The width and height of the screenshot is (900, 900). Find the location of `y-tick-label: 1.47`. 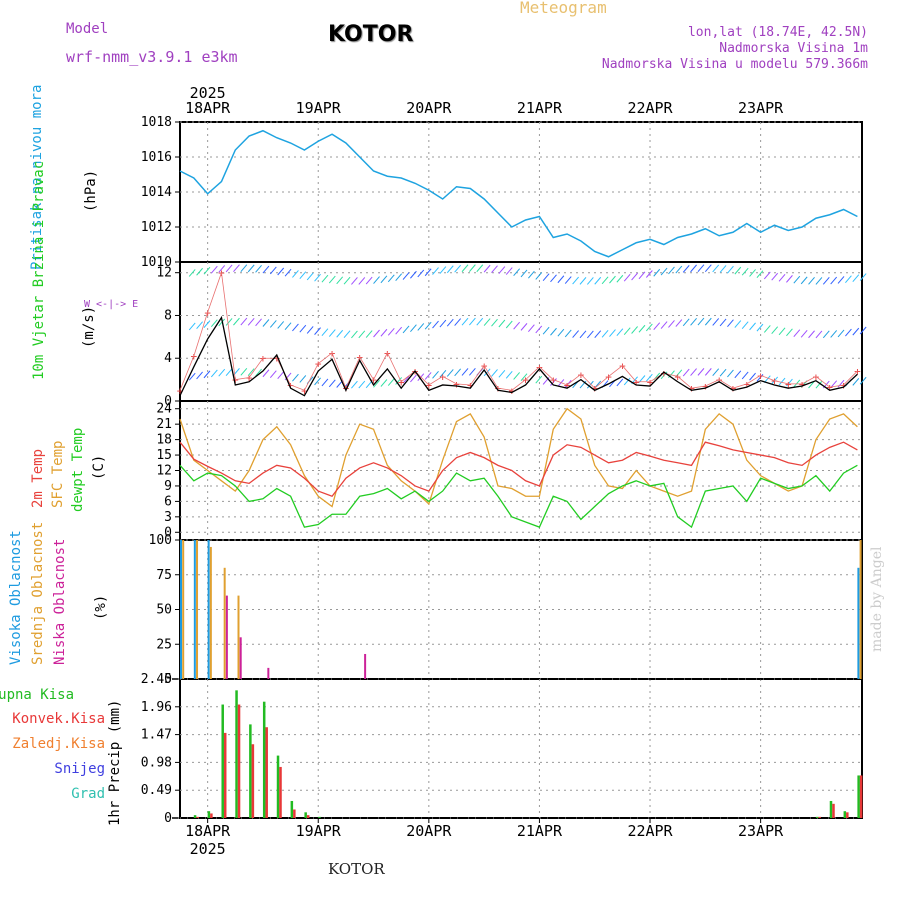

y-tick-label: 1.47 is located at coordinates (156, 735).